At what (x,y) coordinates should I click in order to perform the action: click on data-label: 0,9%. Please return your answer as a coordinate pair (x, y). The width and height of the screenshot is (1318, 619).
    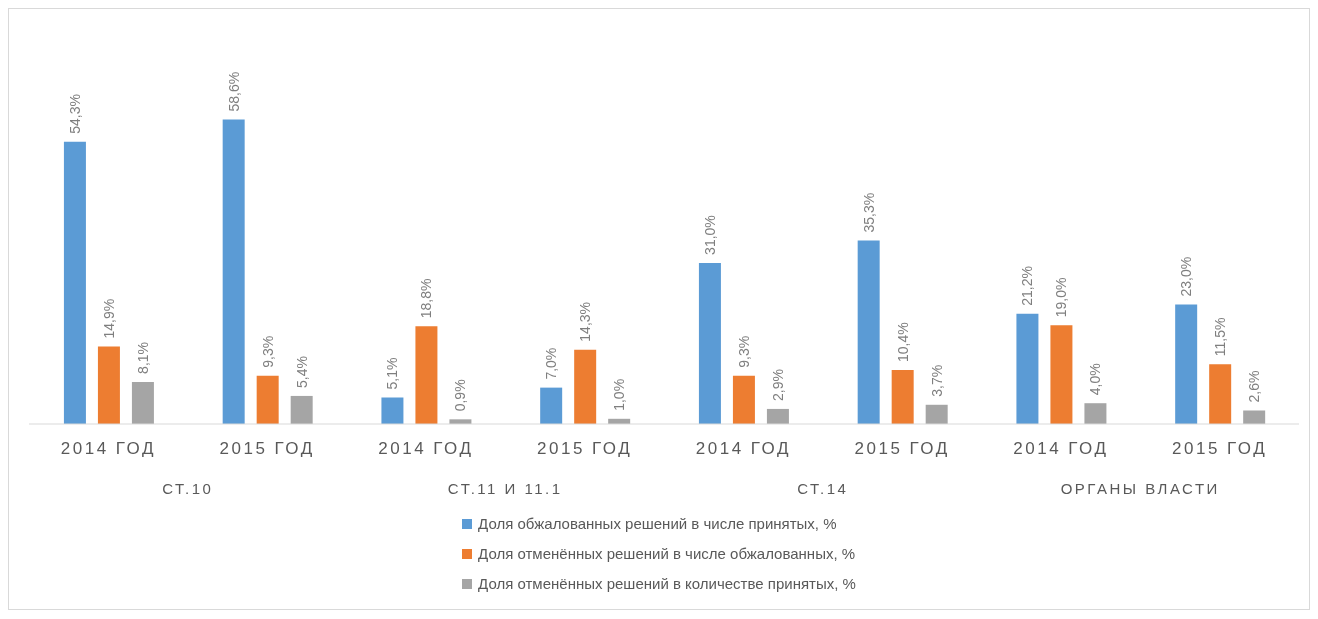
    Looking at the image, I should click on (460, 395).